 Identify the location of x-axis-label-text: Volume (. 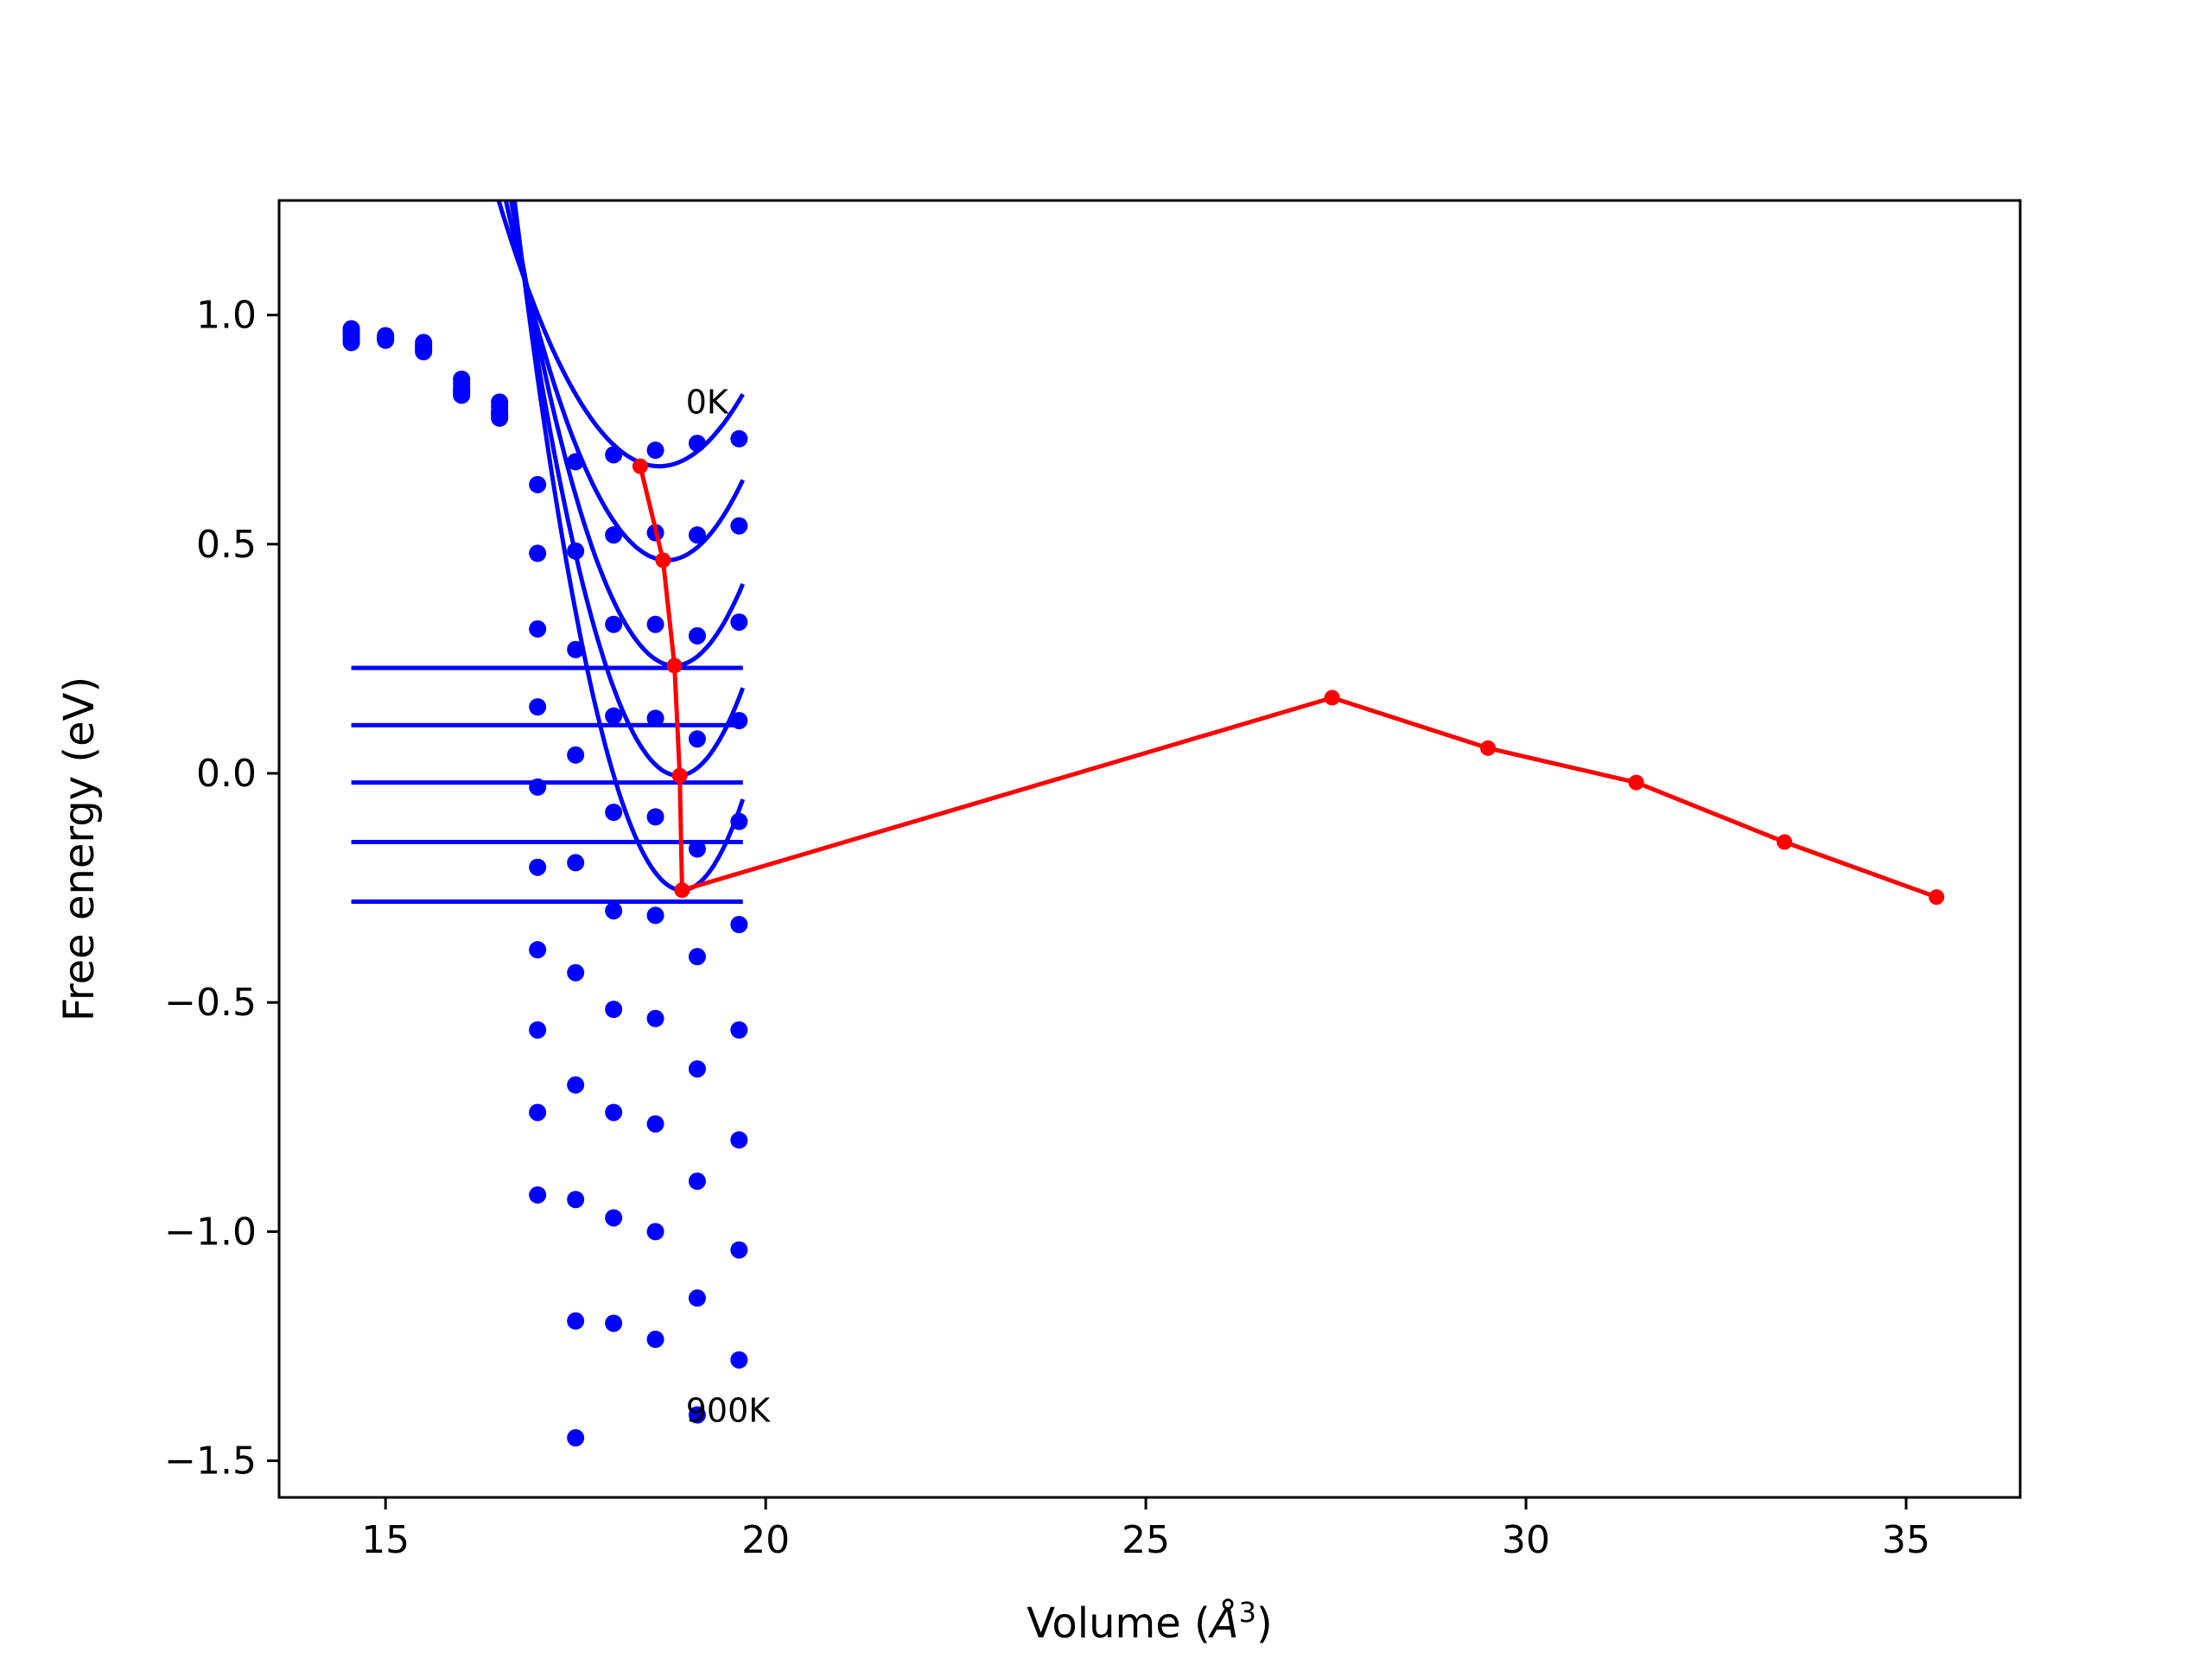
(1119, 1623).